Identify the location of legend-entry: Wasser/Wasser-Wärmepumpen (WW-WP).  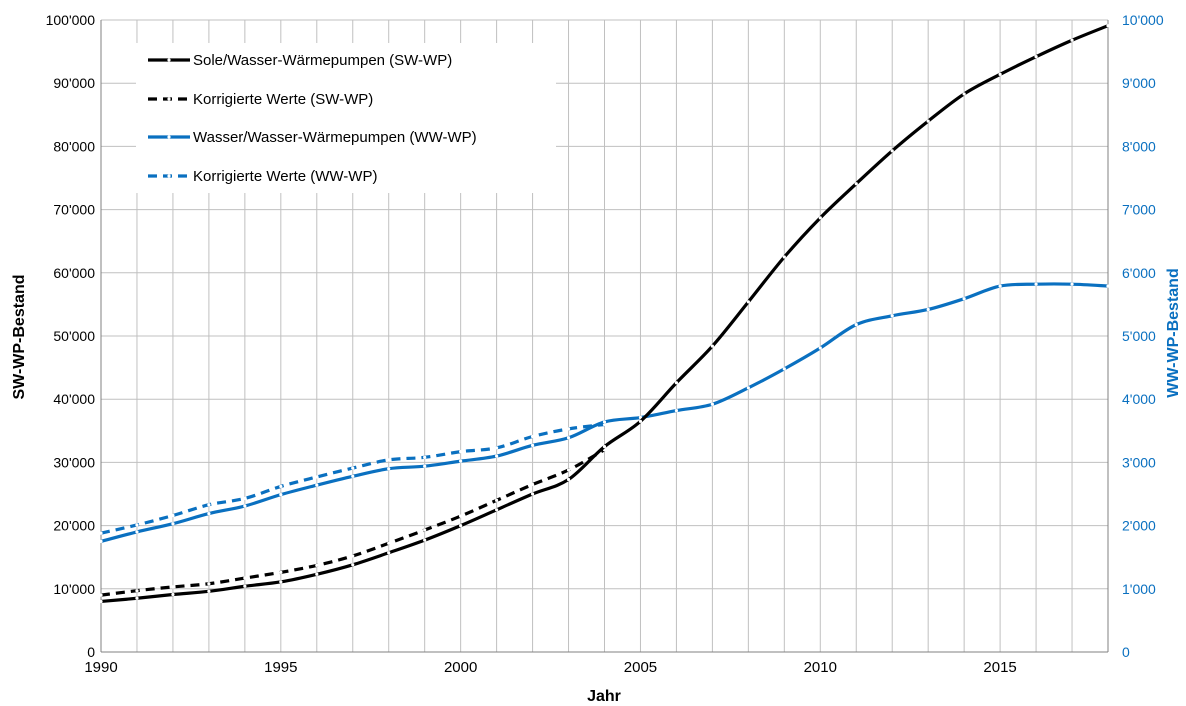
(312, 137).